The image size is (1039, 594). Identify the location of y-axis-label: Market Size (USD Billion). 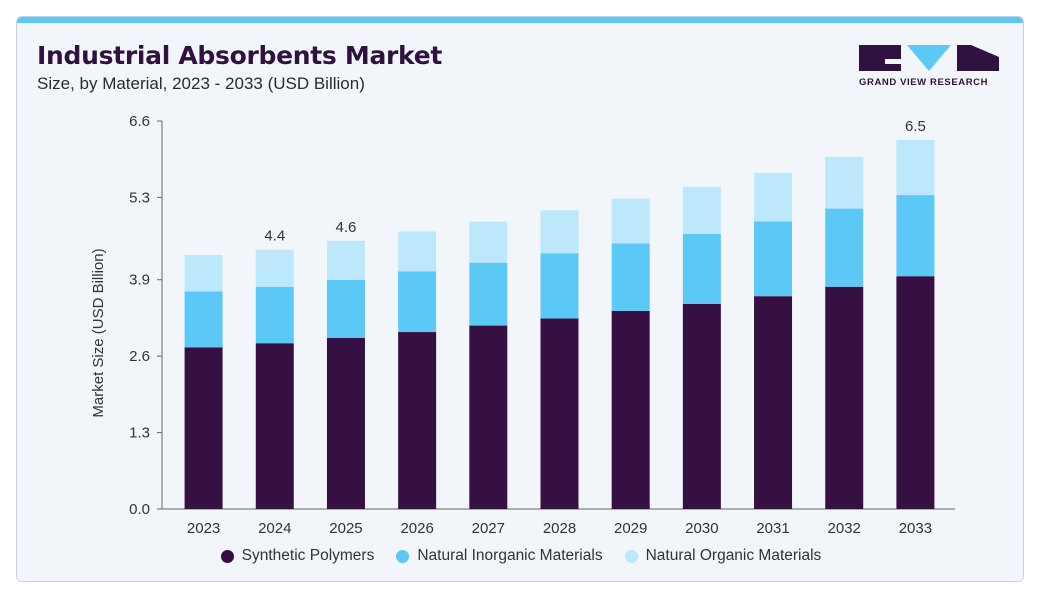
(98, 332).